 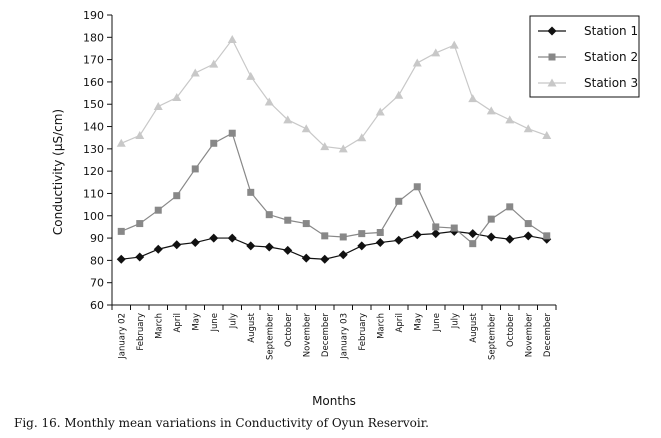 What do you see at coordinates (611, 83) in the screenshot?
I see `legend-label: Station 3` at bounding box center [611, 83].